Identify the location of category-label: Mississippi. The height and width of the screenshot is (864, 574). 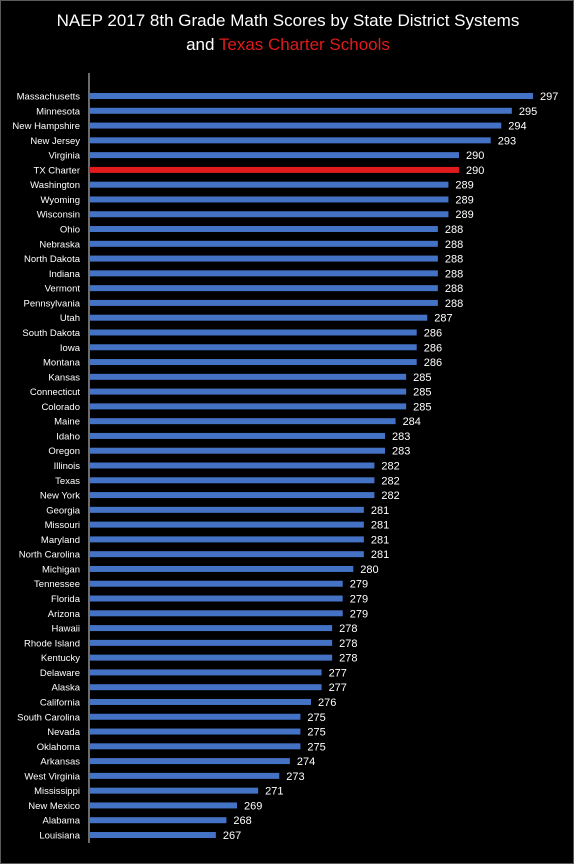
(57, 791).